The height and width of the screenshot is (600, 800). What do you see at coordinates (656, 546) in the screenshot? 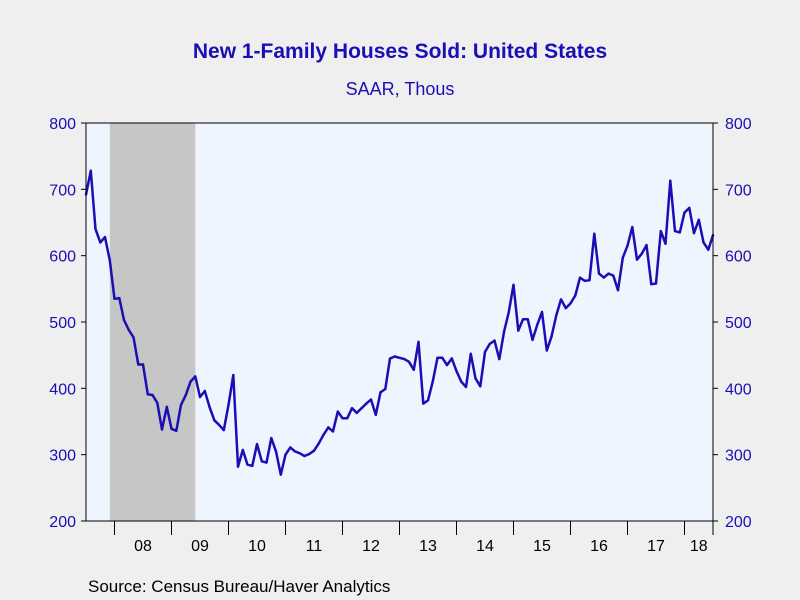
I see `x-tick-label: 17` at bounding box center [656, 546].